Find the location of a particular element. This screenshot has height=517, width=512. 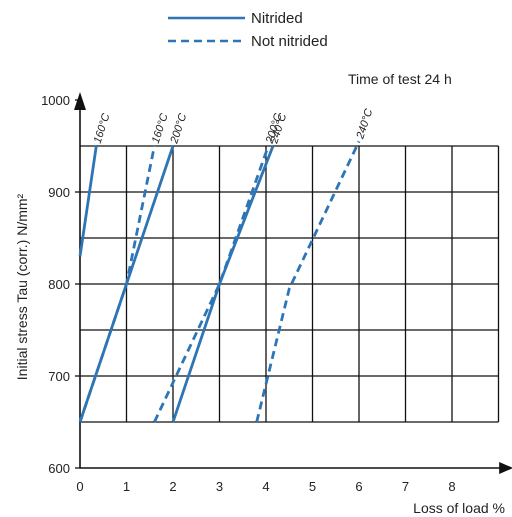

series-temperature-label: 200°C is located at coordinates (178, 129).